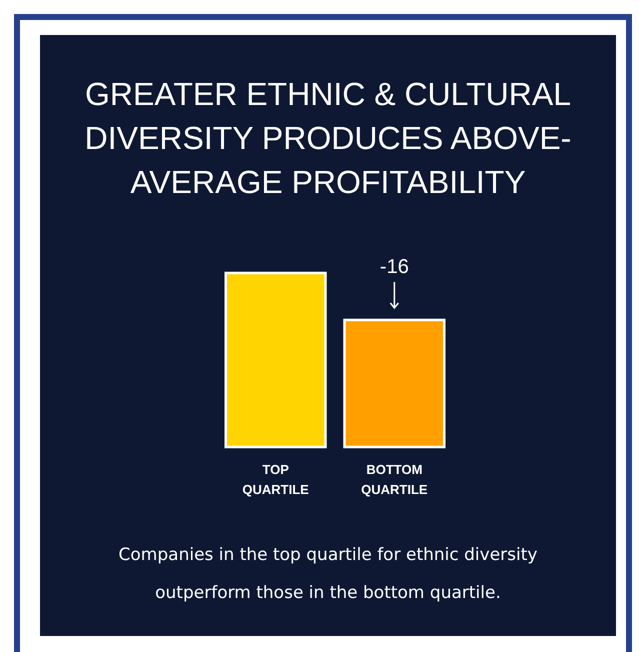 The image size is (639, 652). Describe the element at coordinates (328, 138) in the screenshot. I see `chart-title: GREATER ETHNIC & CULTURAL DIVERSITY PRODUCES ABOVE-AVERAGE PROFITABILITY` at that location.